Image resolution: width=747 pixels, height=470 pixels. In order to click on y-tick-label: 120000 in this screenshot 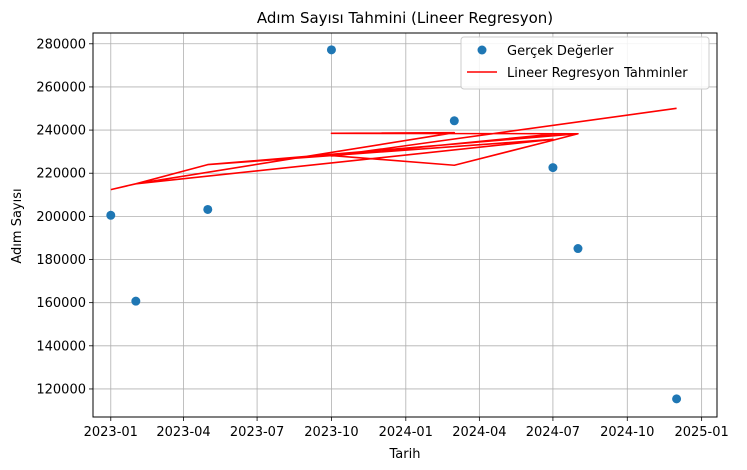, I will do `click(61, 389)`.